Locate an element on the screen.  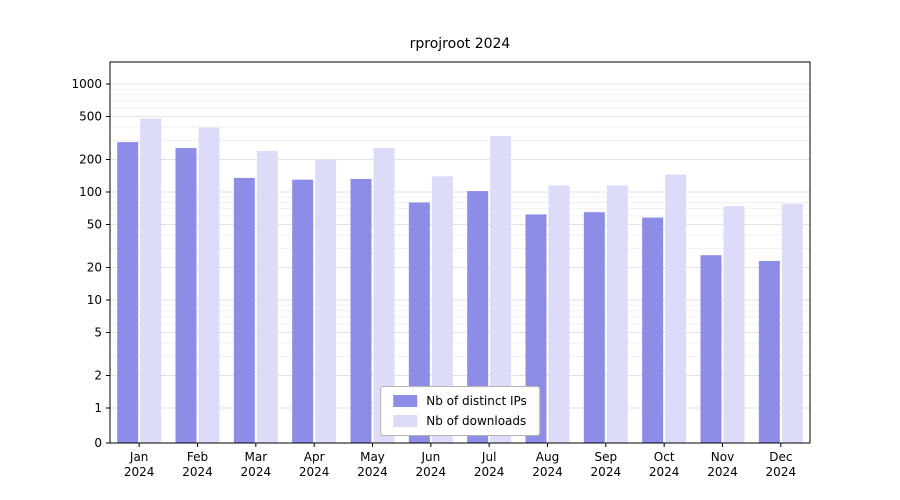
x-tick-label: Mar 2024 is located at coordinates (256, 464).